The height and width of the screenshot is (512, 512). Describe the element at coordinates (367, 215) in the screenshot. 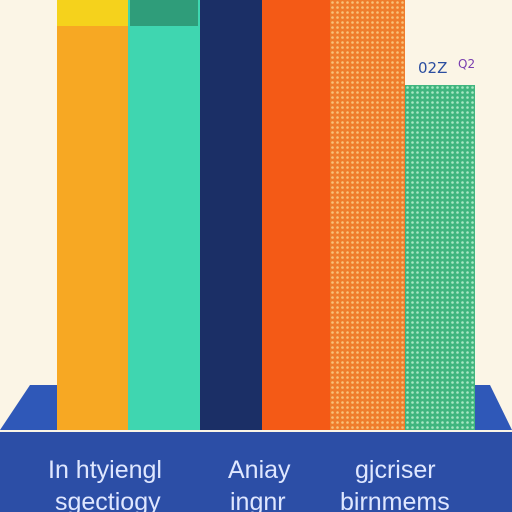

I see `bar-dotted-orange` at that location.